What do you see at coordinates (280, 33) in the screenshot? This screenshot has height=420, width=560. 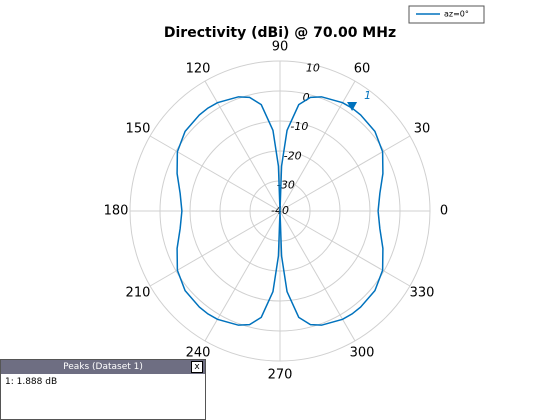 I see `chart-title: Directivity (dBi) @ 70.00 MHz` at bounding box center [280, 33].